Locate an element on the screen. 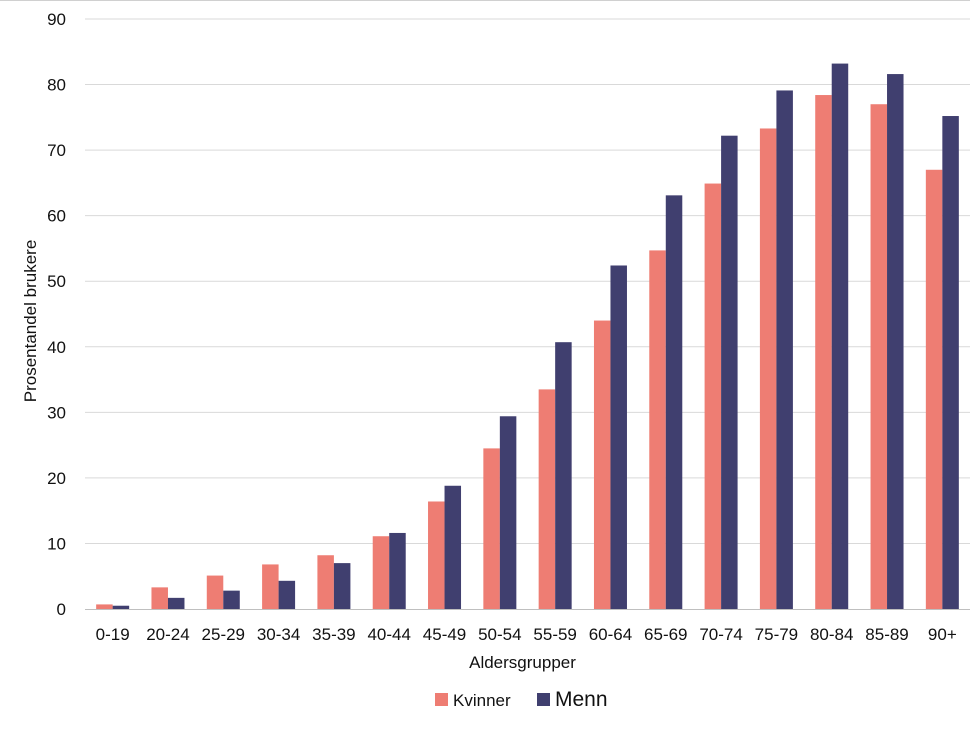 This screenshot has height=733, width=970. y-tick-label: 50 is located at coordinates (56, 281).